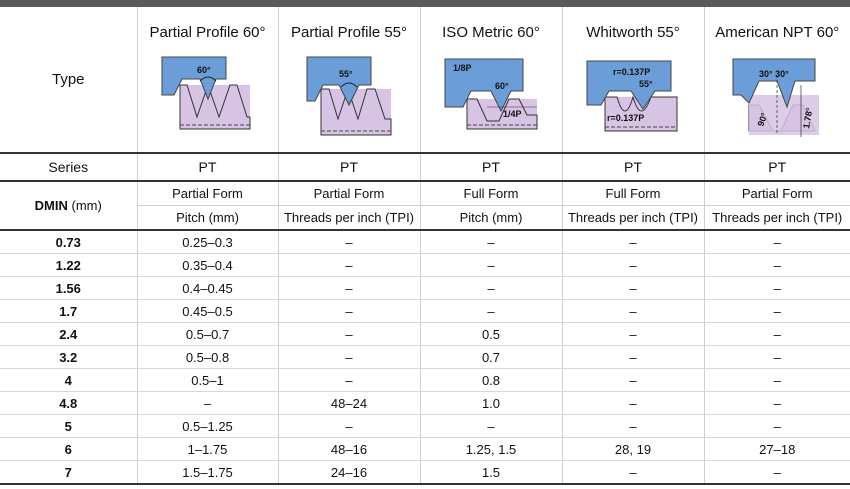 The height and width of the screenshot is (489, 850). Describe the element at coordinates (208, 334) in the screenshot. I see `pitch-value: 0.5–0.7` at that location.